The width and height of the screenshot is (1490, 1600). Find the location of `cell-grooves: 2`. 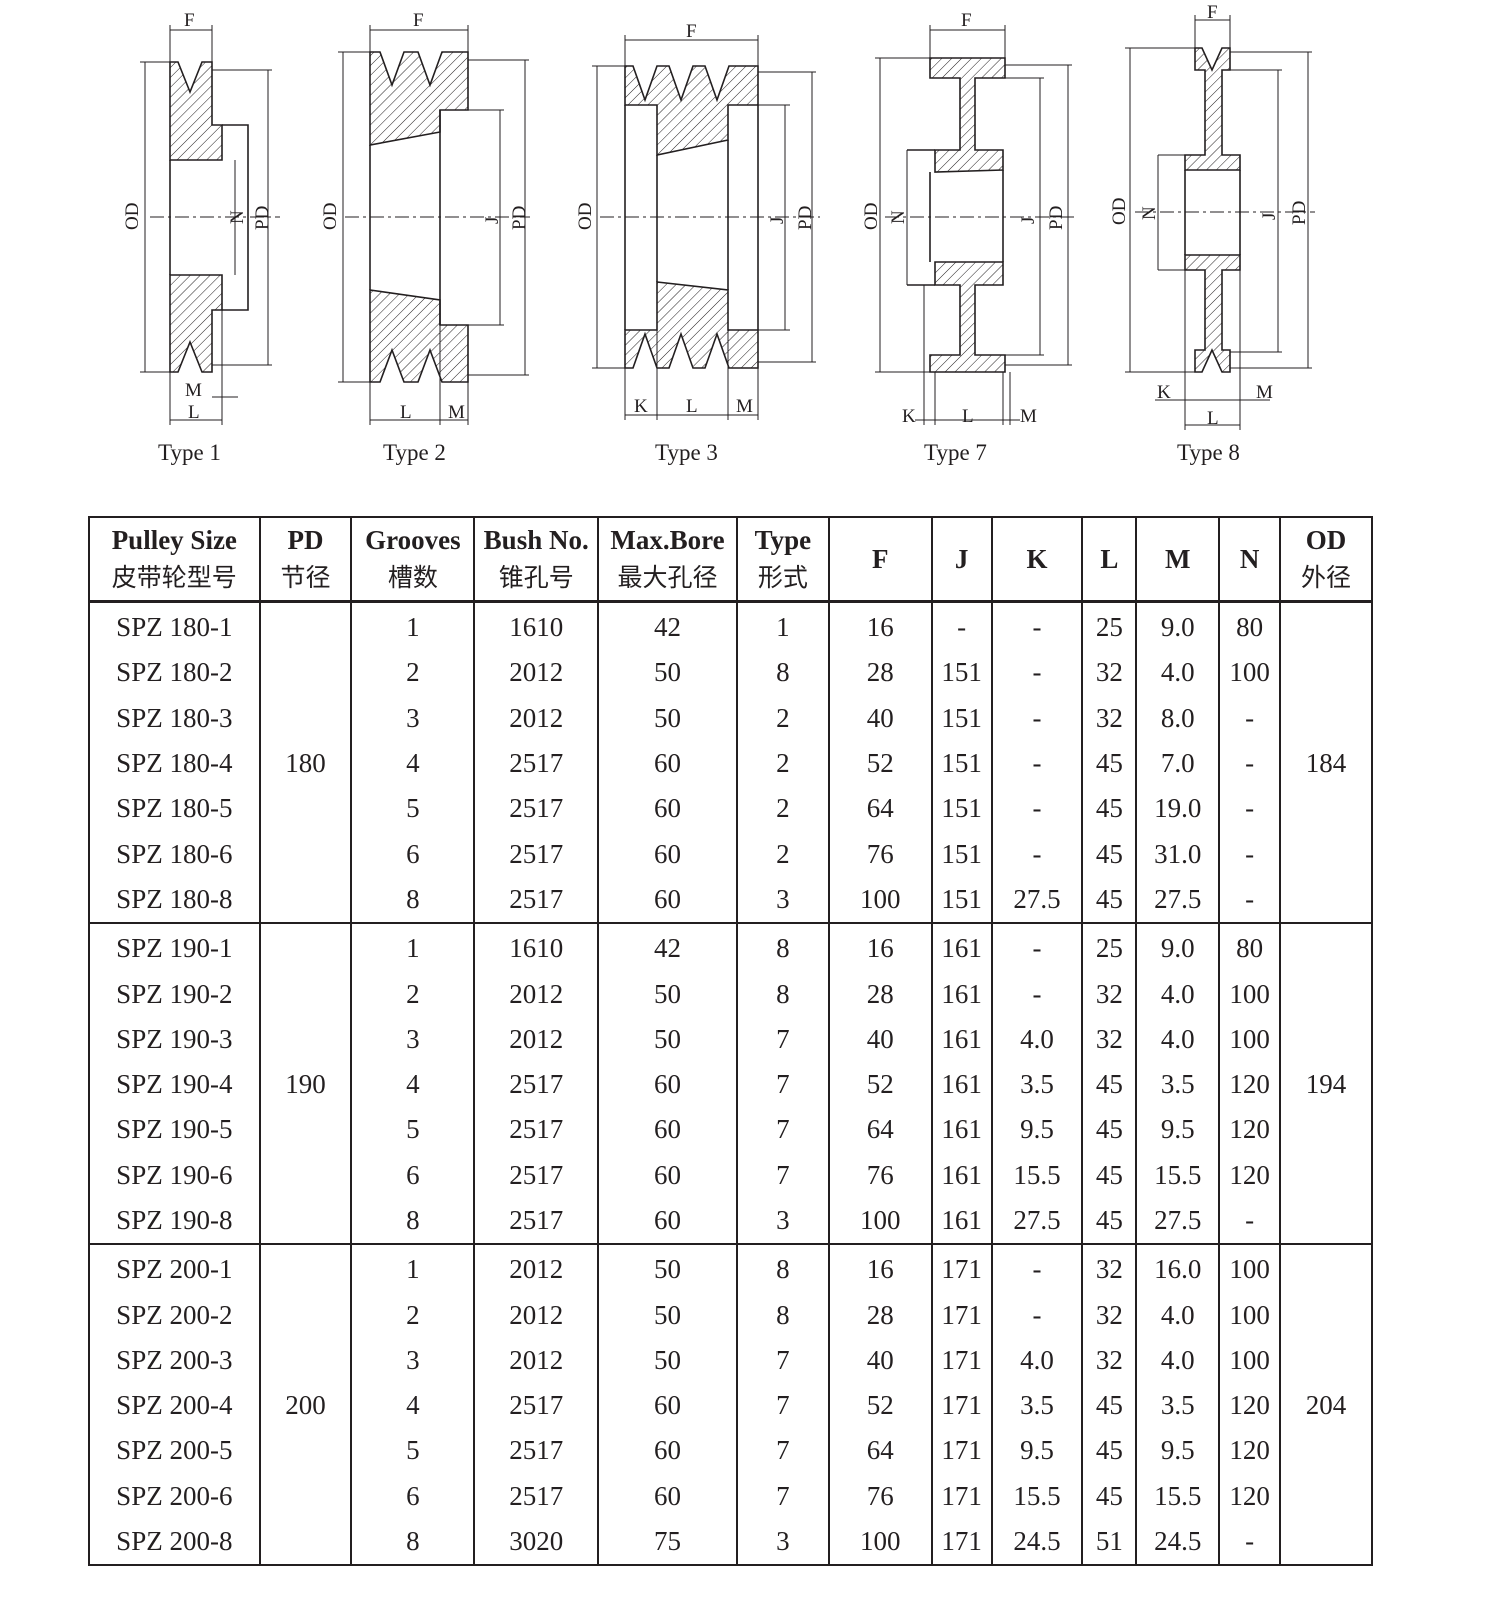

cell-grooves: 2 is located at coordinates (413, 1315).